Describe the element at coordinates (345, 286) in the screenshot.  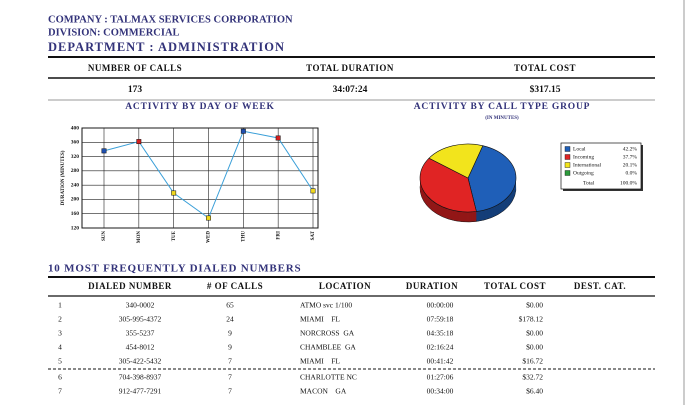
I see `column-header: LOCATION` at that location.